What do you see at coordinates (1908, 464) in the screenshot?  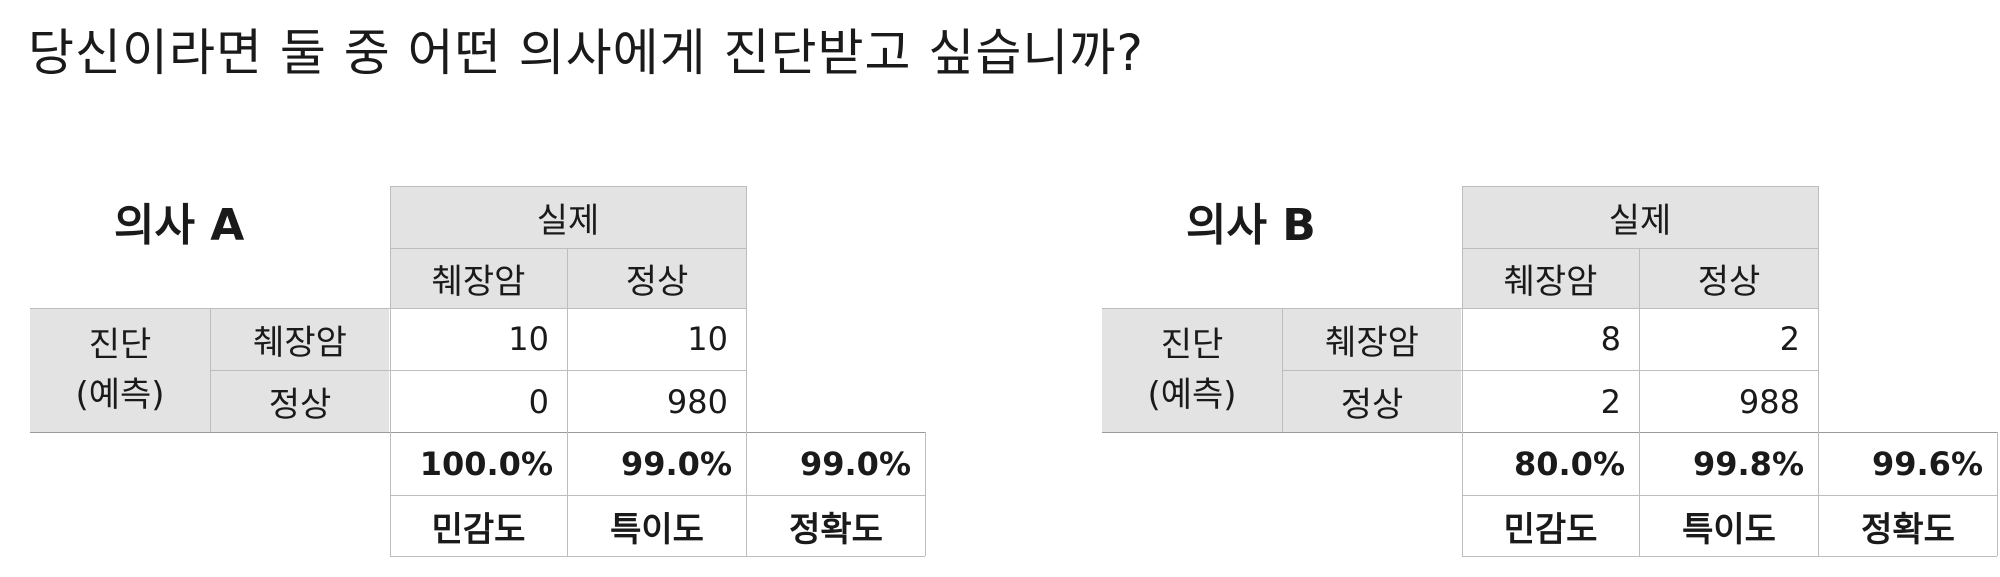 I see `accuracy-value: 99.6%` at bounding box center [1908, 464].